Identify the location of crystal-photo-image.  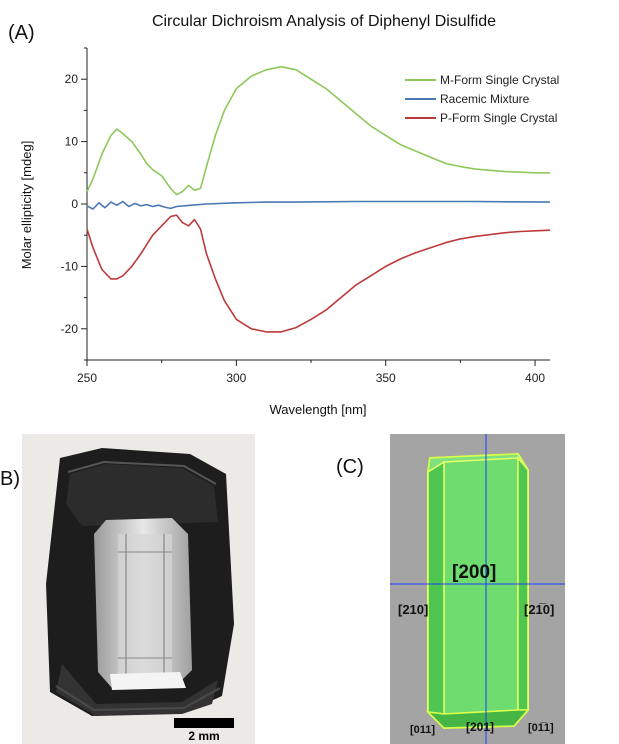
(140, 582).